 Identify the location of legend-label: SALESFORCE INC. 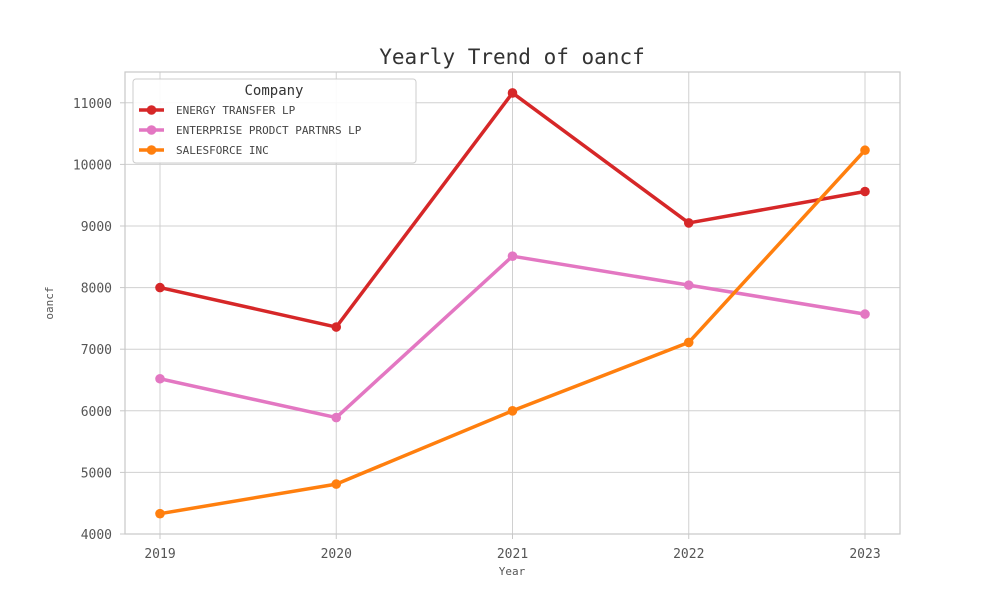
(222, 150).